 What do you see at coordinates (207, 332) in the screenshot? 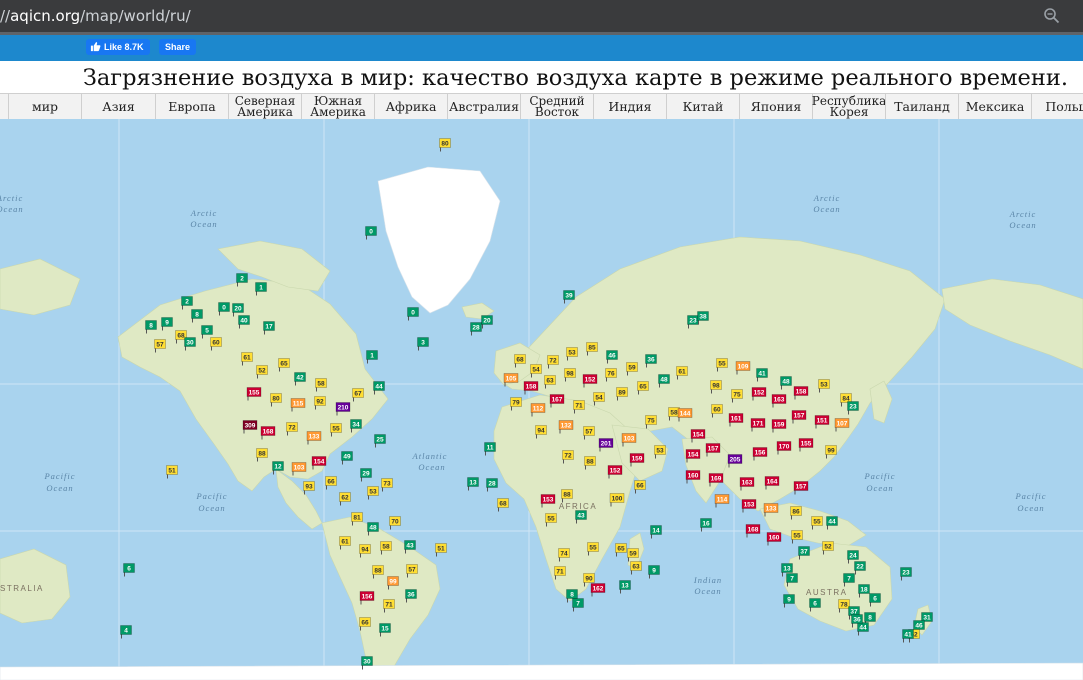
I see `aqi-station-marker: 5` at bounding box center [207, 332].